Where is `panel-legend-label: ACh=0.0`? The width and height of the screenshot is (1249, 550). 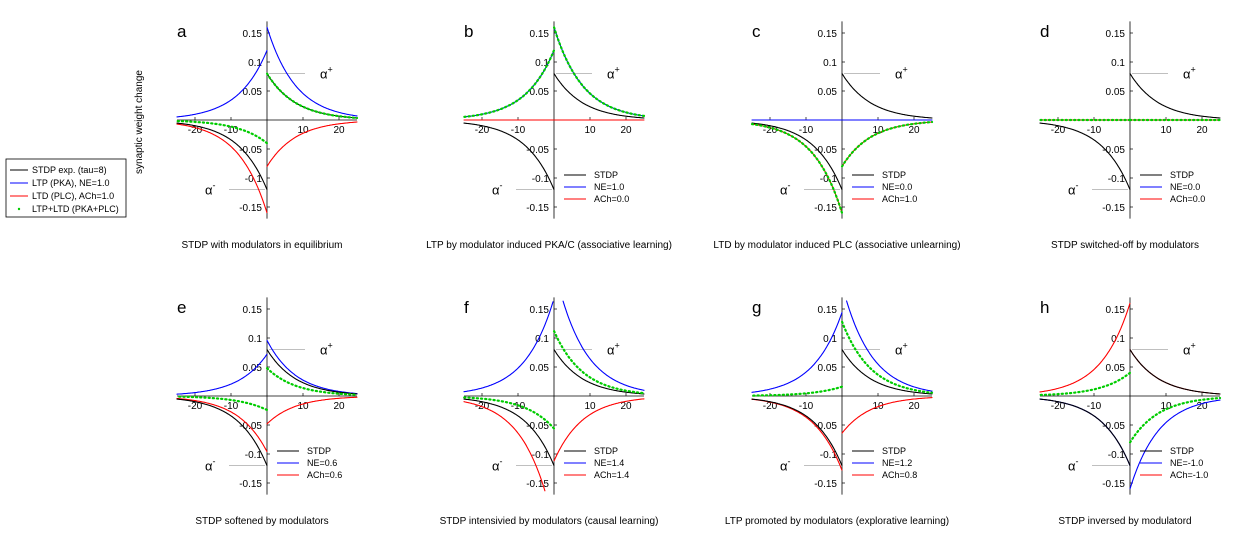
panel-legend-label: ACh=0.0 is located at coordinates (611, 199).